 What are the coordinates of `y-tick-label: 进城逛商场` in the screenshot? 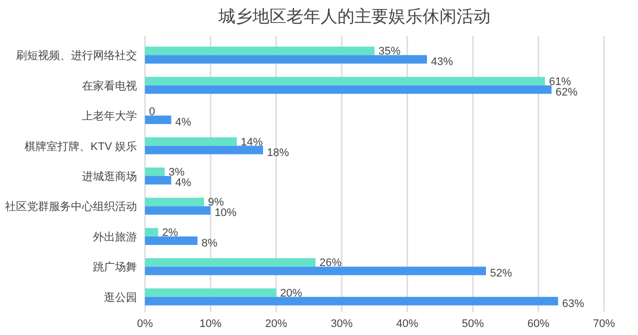 It's located at (109, 176).